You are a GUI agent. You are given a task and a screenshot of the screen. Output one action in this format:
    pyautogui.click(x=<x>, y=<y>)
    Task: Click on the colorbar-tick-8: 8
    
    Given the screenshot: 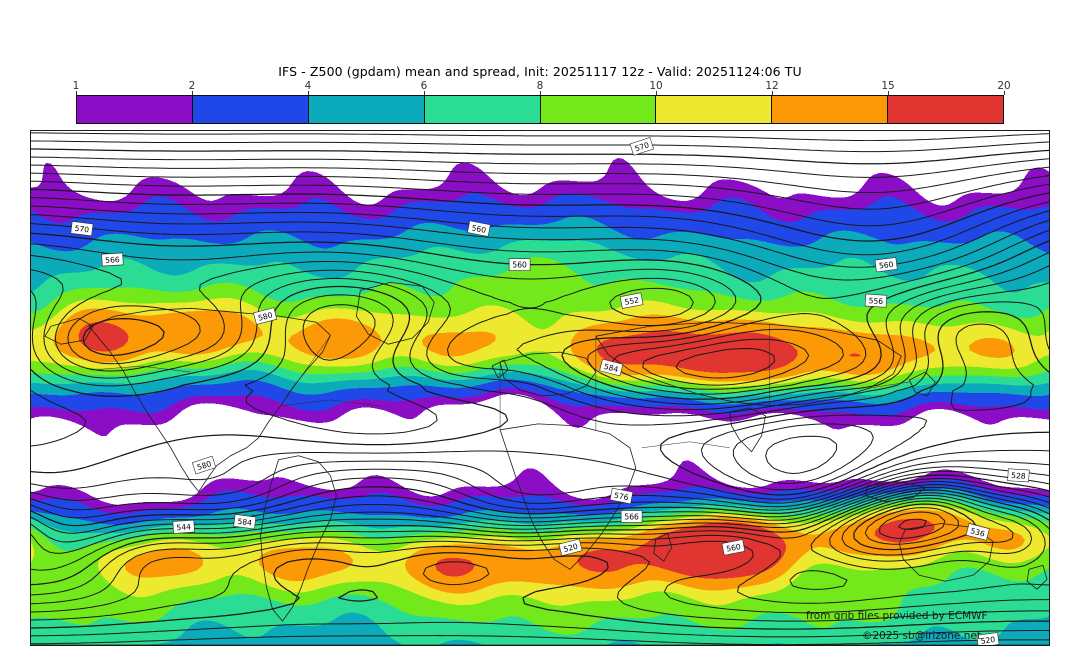 What is the action you would take?
    pyautogui.click(x=540, y=86)
    